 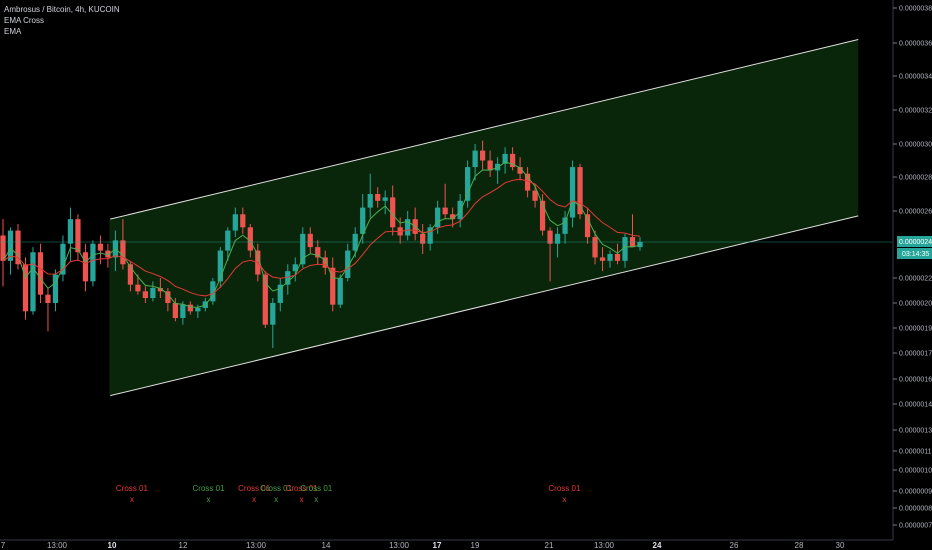 What do you see at coordinates (915, 354) in the screenshot?
I see `price-tick-label: 0.00000175` at bounding box center [915, 354].